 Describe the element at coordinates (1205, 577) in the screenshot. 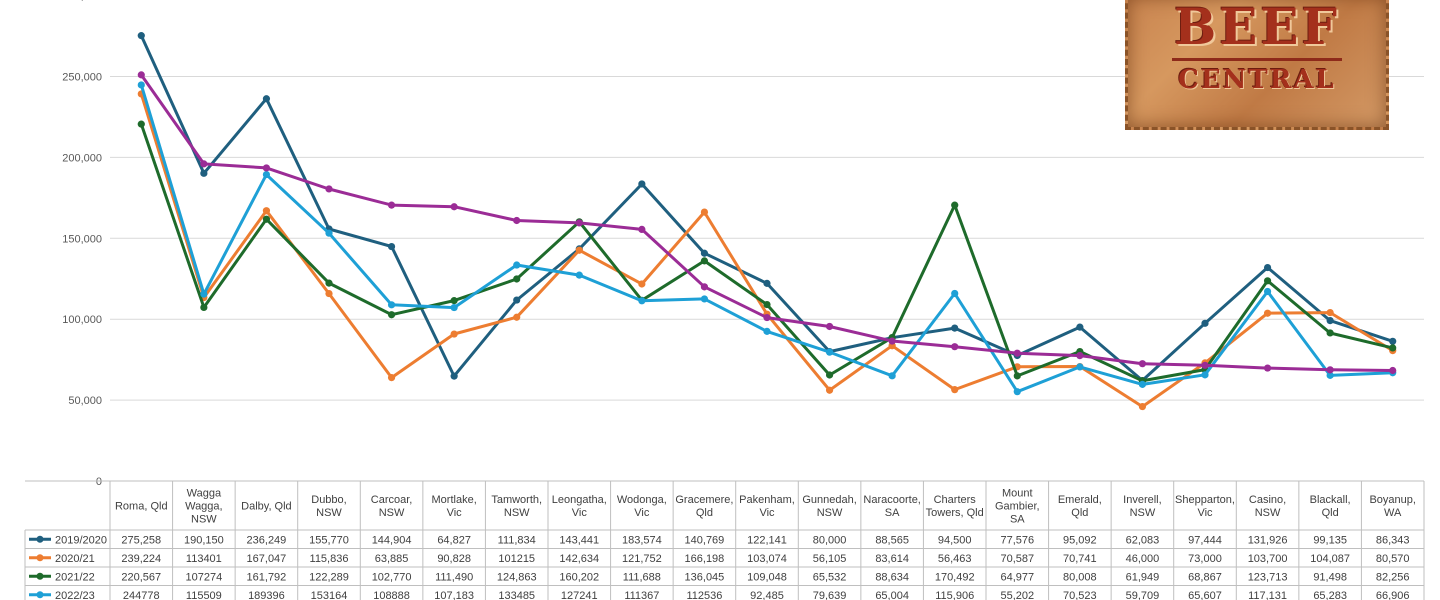

I see `table-cell: 68,867` at that location.